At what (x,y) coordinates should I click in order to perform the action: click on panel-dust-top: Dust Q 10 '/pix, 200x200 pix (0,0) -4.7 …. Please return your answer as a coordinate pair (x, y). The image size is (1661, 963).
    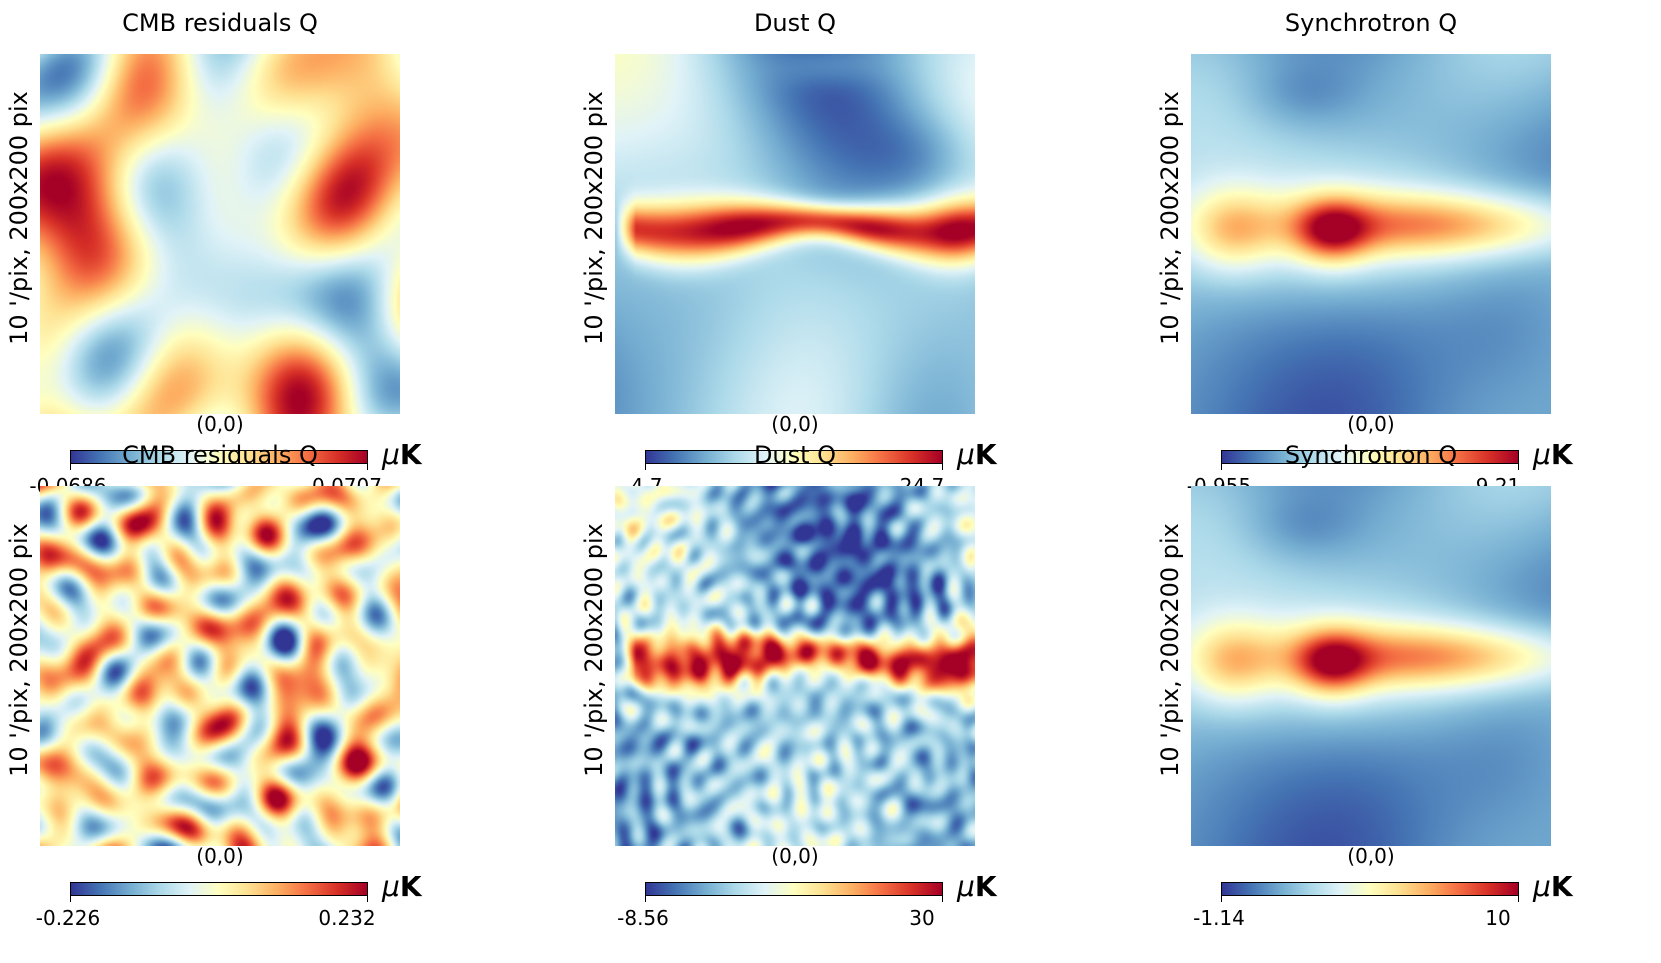
    Looking at the image, I should click on (786, 253).